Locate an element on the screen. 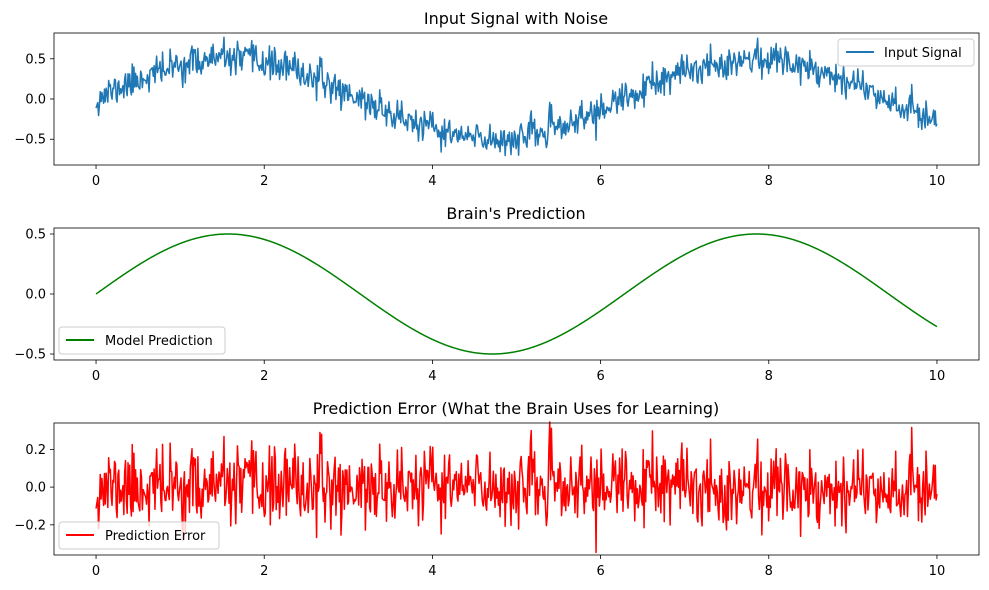  chart-title: Input Signal with Noise is located at coordinates (516, 18).